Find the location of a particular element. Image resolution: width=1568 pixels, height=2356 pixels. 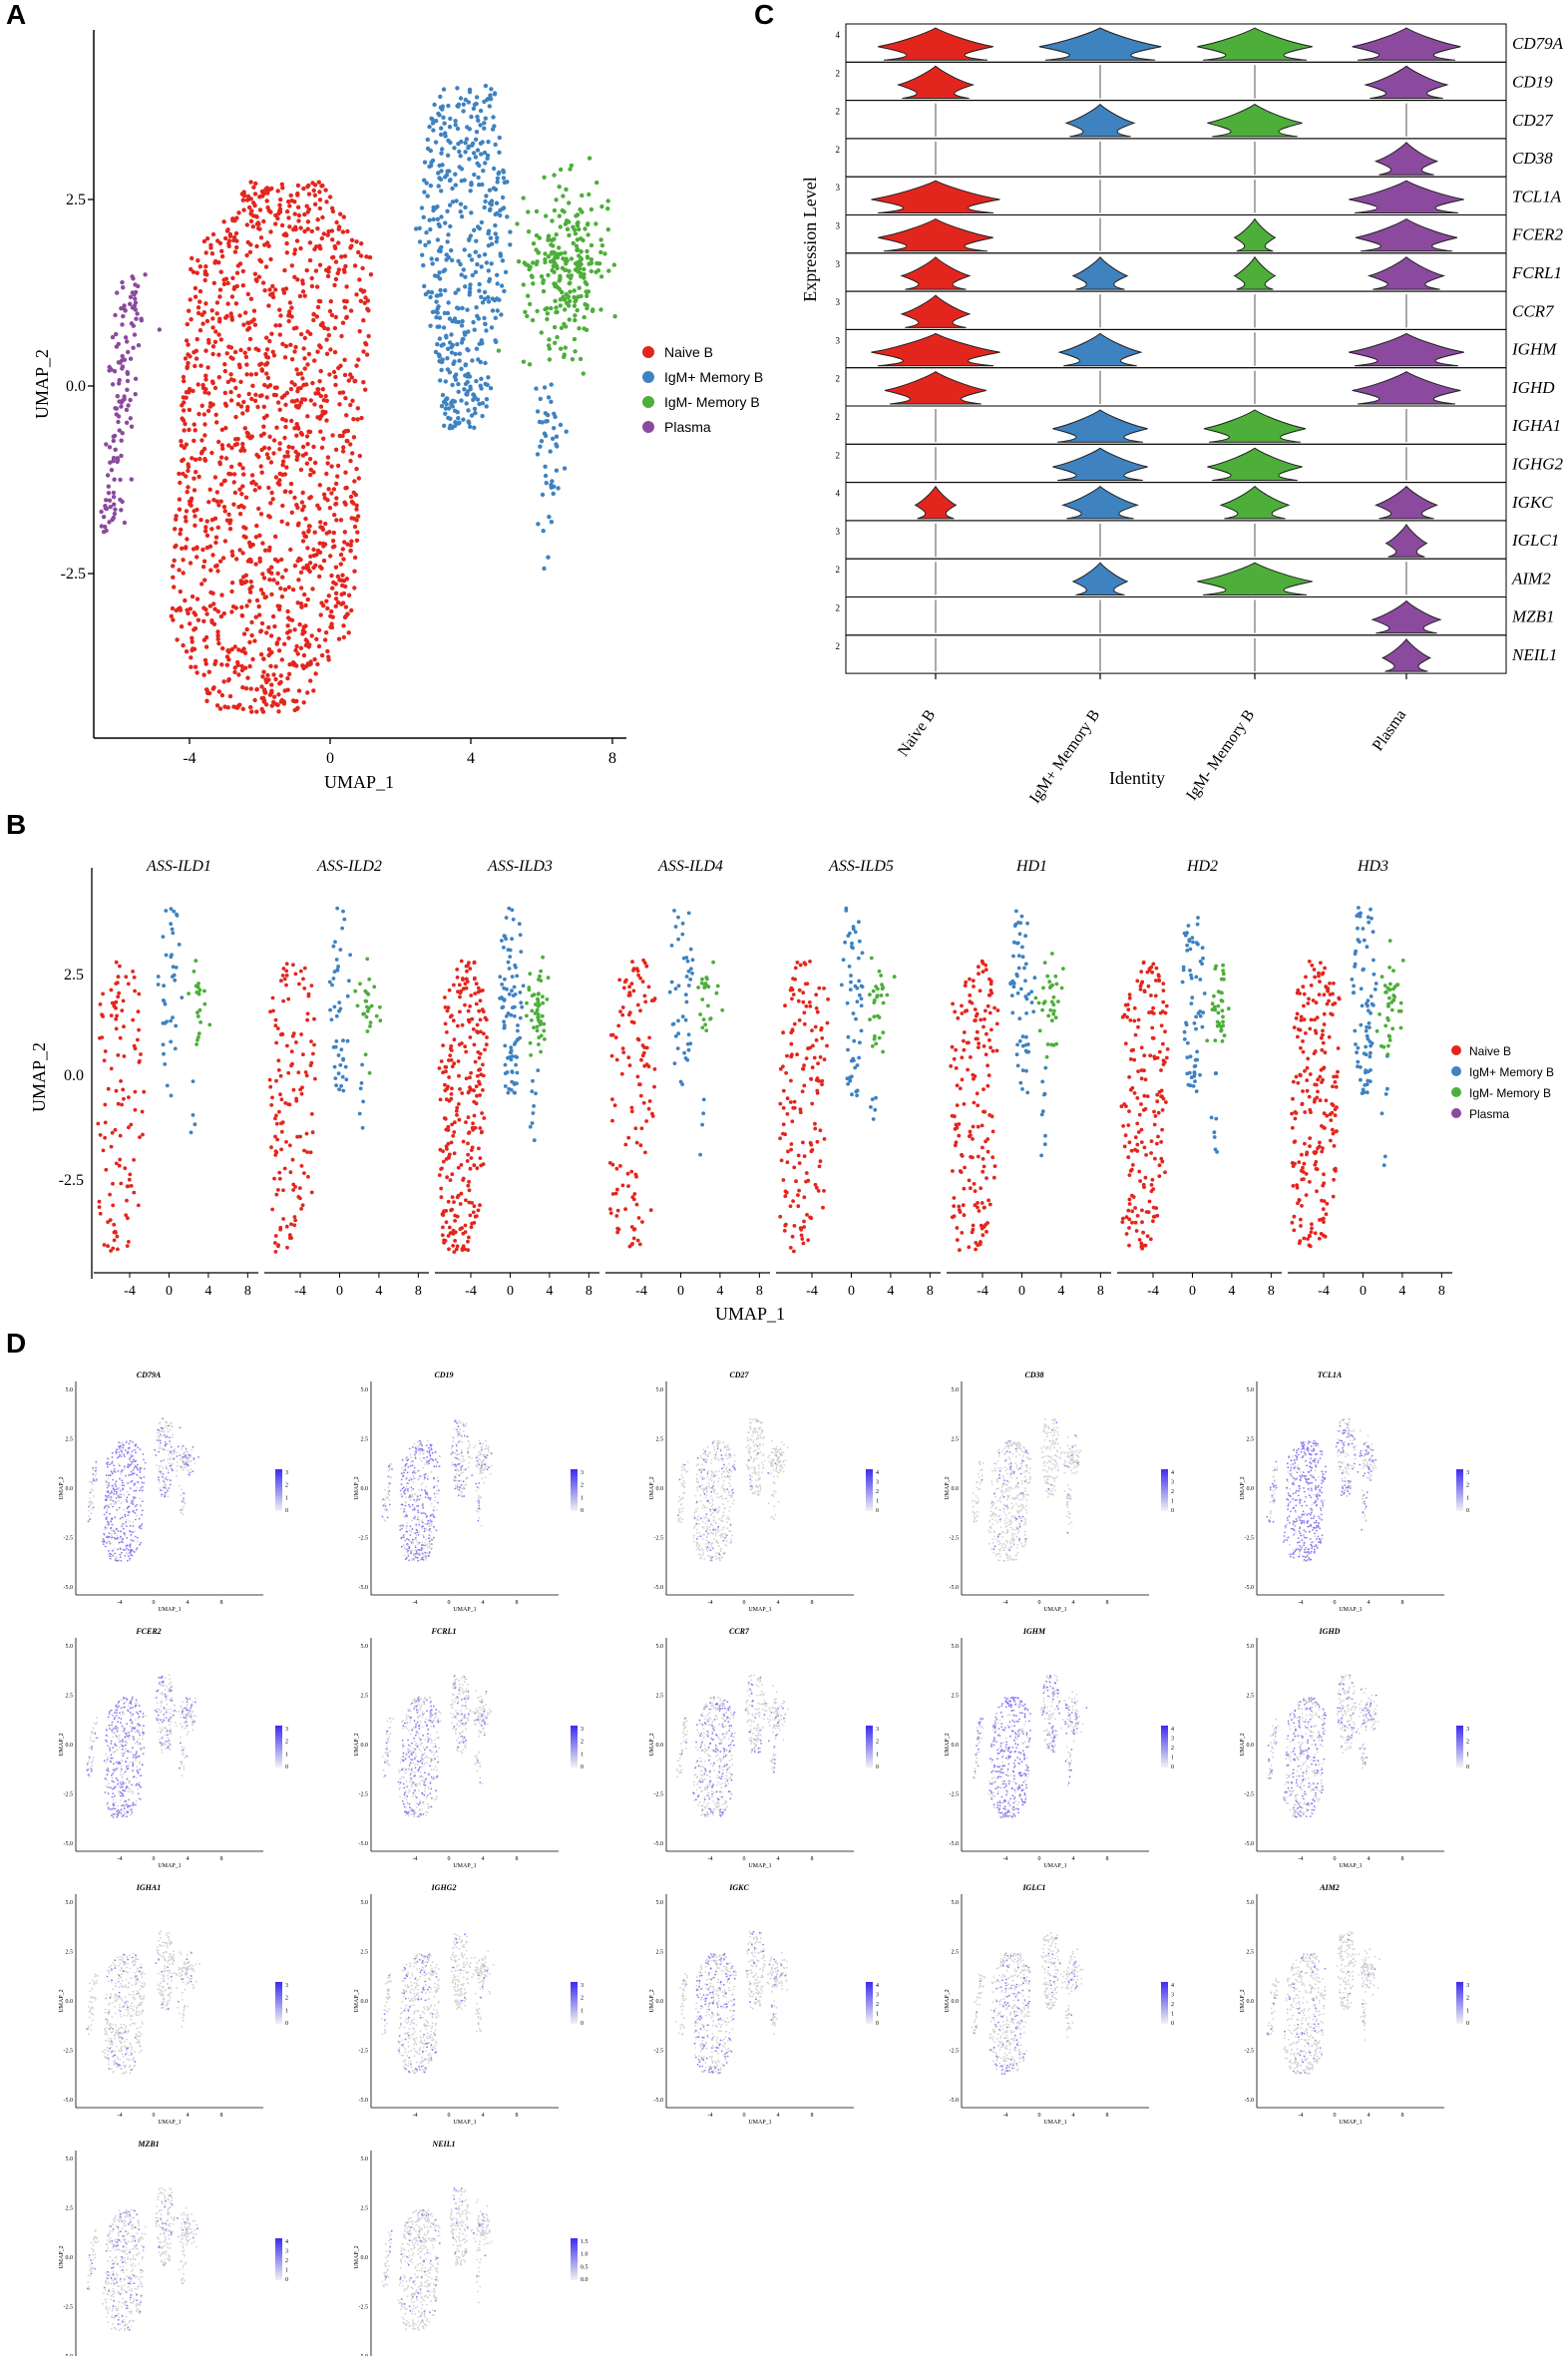

panel-letter-b: B is located at coordinates (16, 825).